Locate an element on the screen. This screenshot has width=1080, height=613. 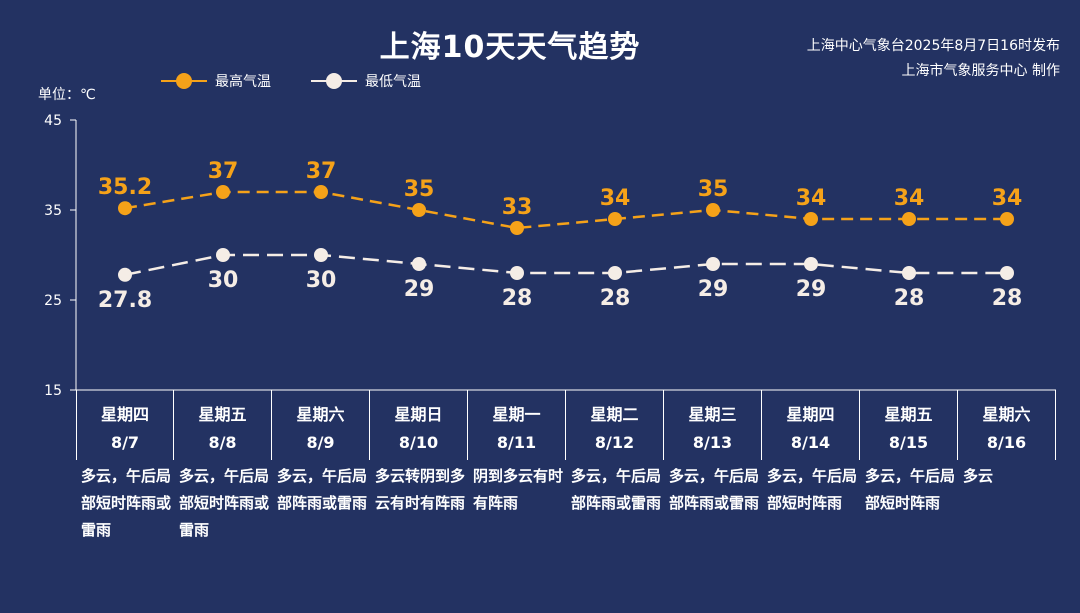
y-tick-label: 35 is located at coordinates (53, 211).